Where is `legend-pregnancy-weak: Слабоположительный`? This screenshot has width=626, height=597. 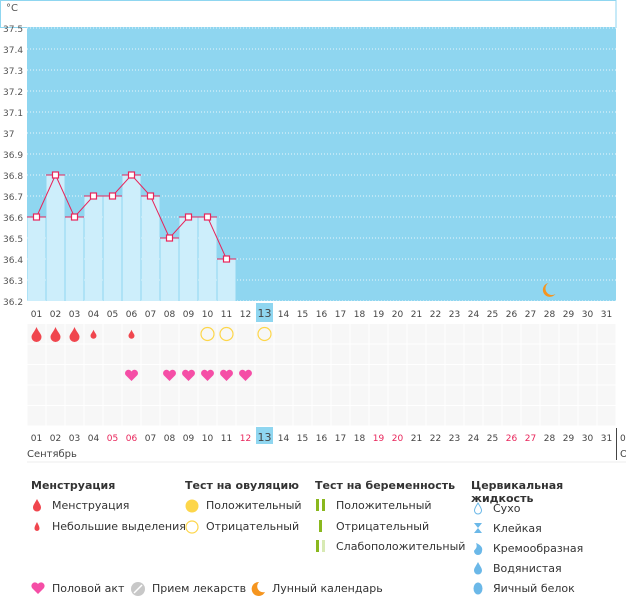 legend-pregnancy-weak: Слабоположительный is located at coordinates (390, 546).